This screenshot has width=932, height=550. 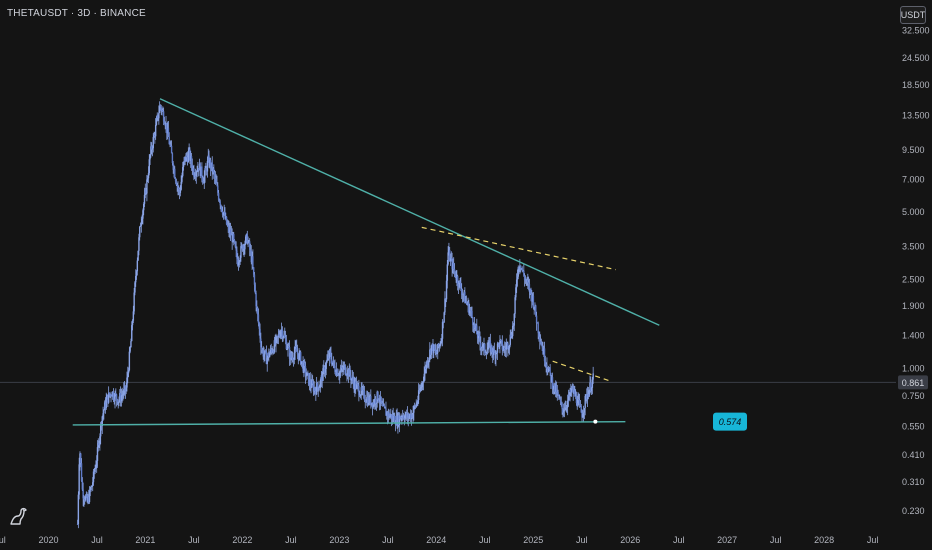 What do you see at coordinates (19, 516) in the screenshot?
I see `tradingview-dino-icon` at bounding box center [19, 516].